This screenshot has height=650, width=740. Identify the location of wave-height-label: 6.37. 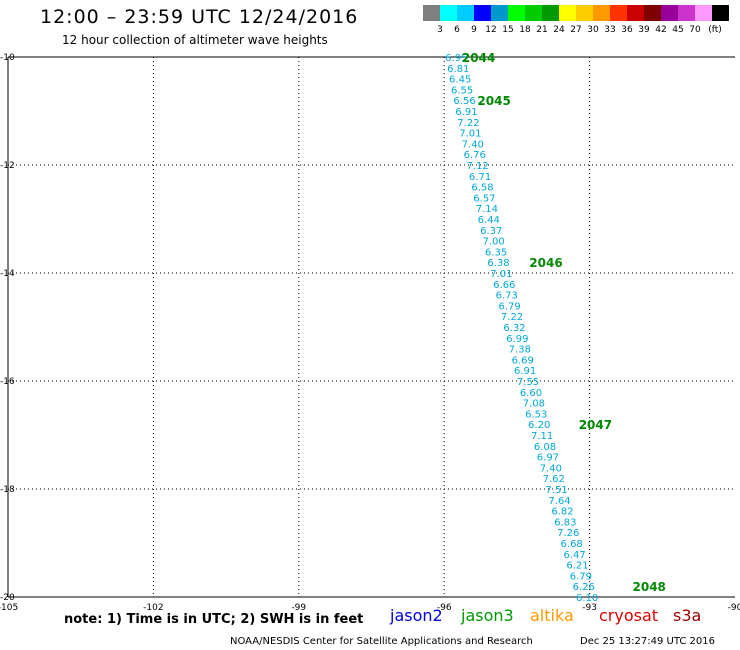
(491, 231).